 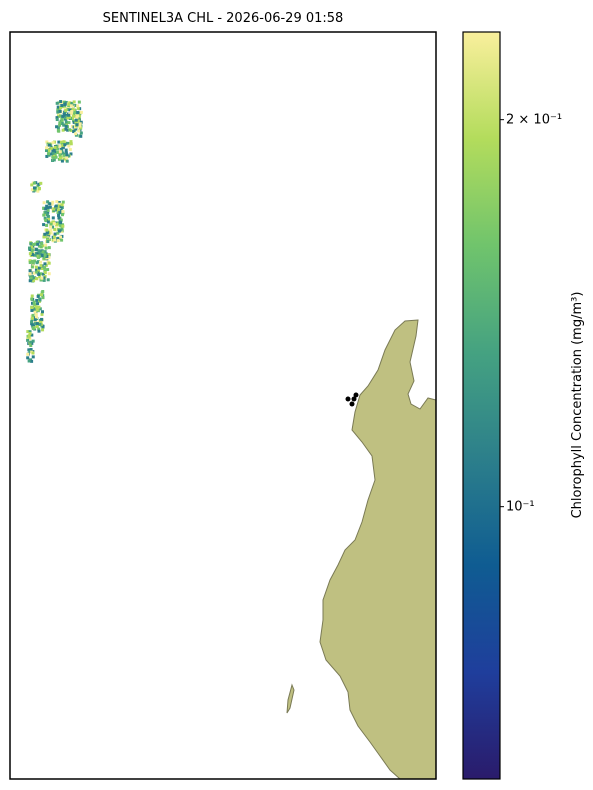 I want to click on map-title: SENTINEL3A CHL - 2026-06-29 01:58, so click(x=223, y=18).